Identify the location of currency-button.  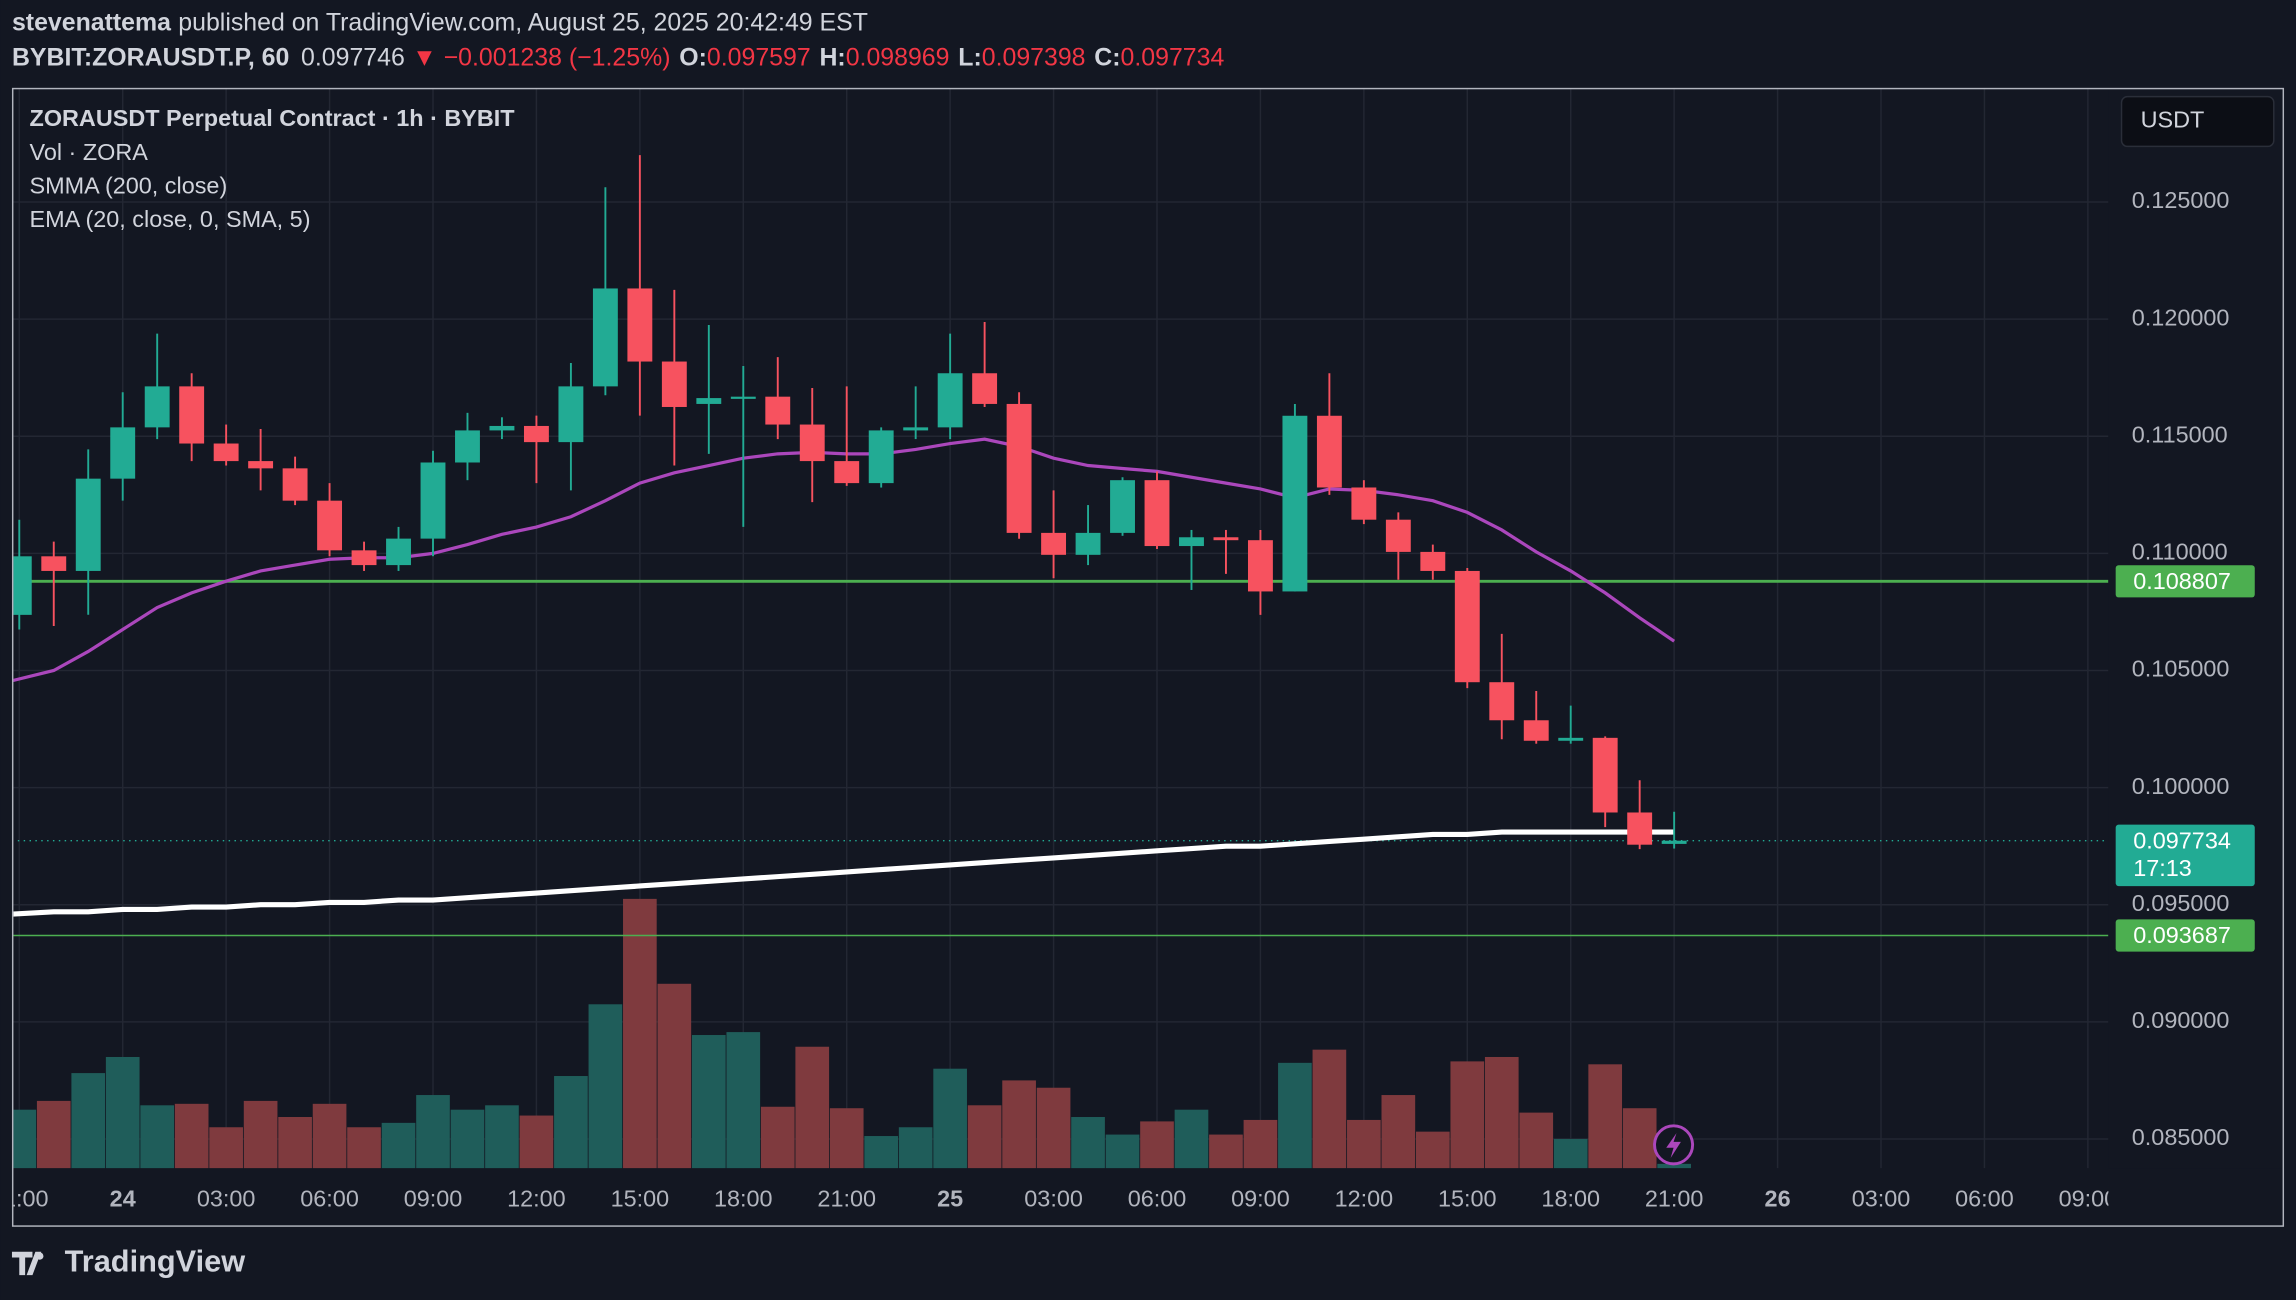
(2197, 121).